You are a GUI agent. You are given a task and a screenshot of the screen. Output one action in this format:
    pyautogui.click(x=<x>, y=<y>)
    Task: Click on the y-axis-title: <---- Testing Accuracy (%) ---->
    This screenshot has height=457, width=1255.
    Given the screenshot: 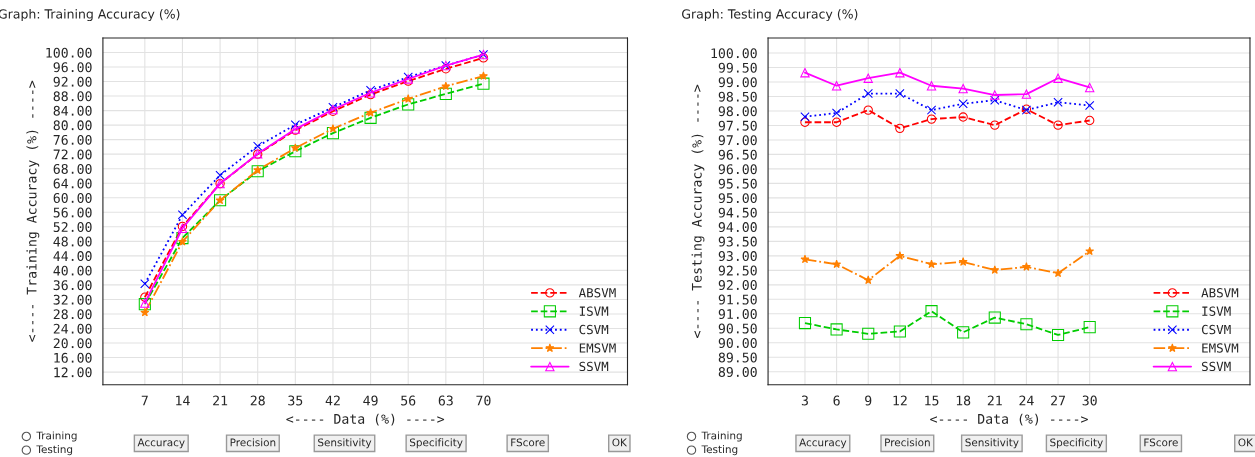 What is the action you would take?
    pyautogui.click(x=698, y=211)
    